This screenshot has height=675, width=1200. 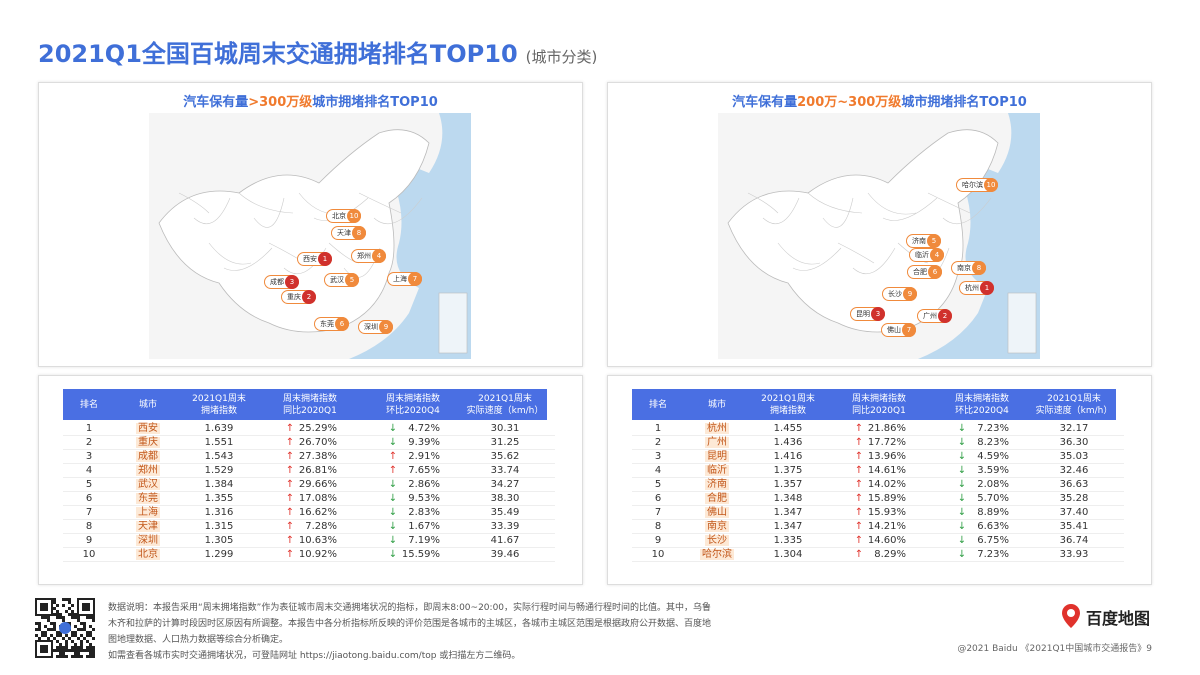 I want to click on cell-text: 1.335, so click(x=788, y=540).